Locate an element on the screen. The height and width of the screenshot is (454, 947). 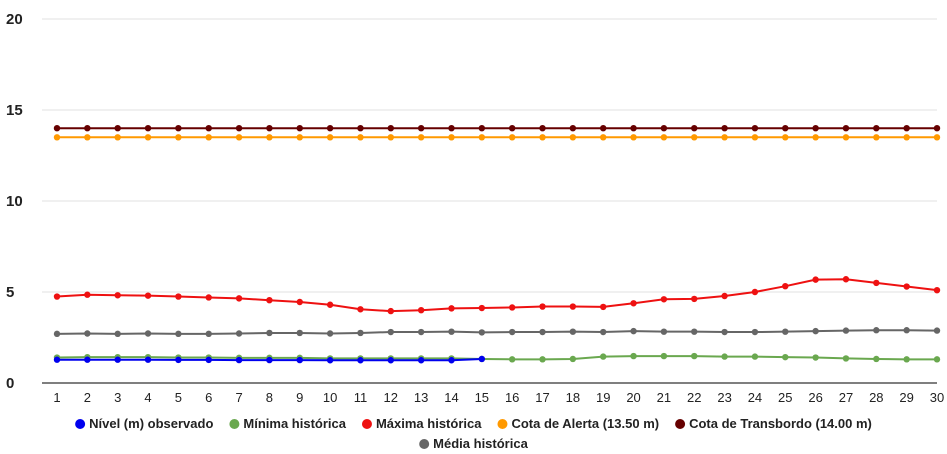
x-tick-label: 26 is located at coordinates (815, 397).